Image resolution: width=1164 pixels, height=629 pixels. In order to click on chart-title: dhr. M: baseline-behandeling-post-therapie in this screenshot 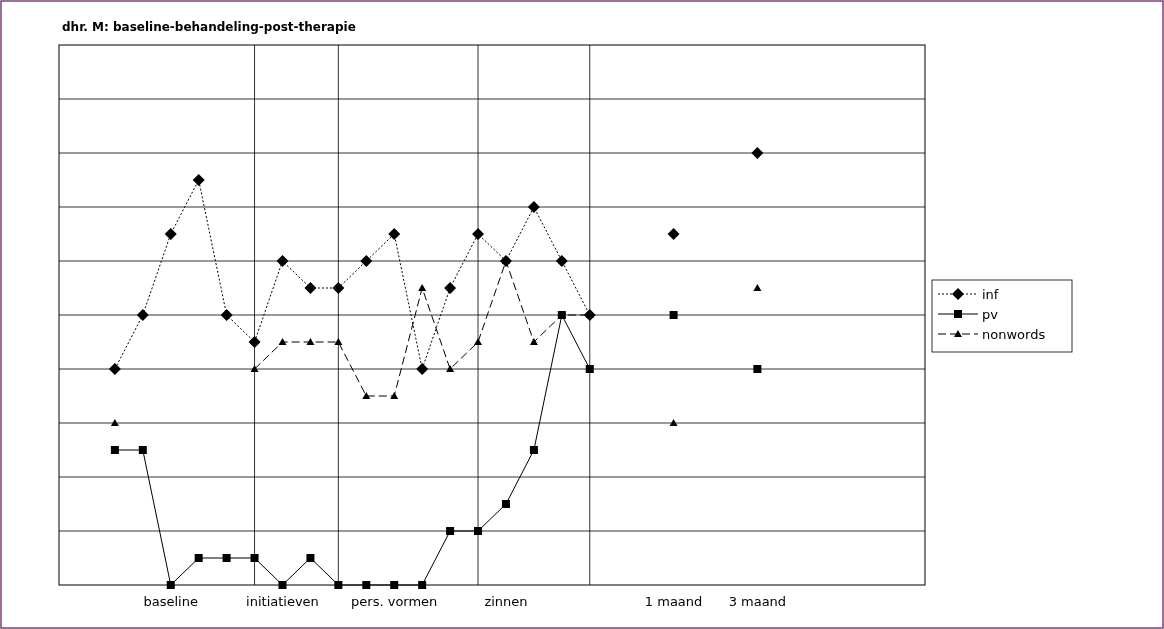, I will do `click(209, 27)`.